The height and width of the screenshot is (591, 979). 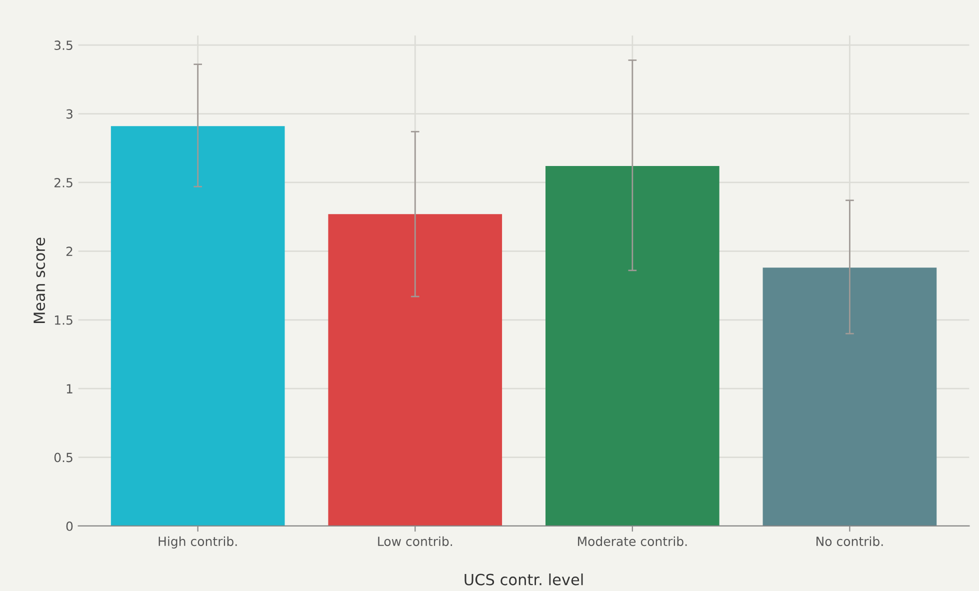 I want to click on y-tick-label: 2, so click(x=69, y=251).